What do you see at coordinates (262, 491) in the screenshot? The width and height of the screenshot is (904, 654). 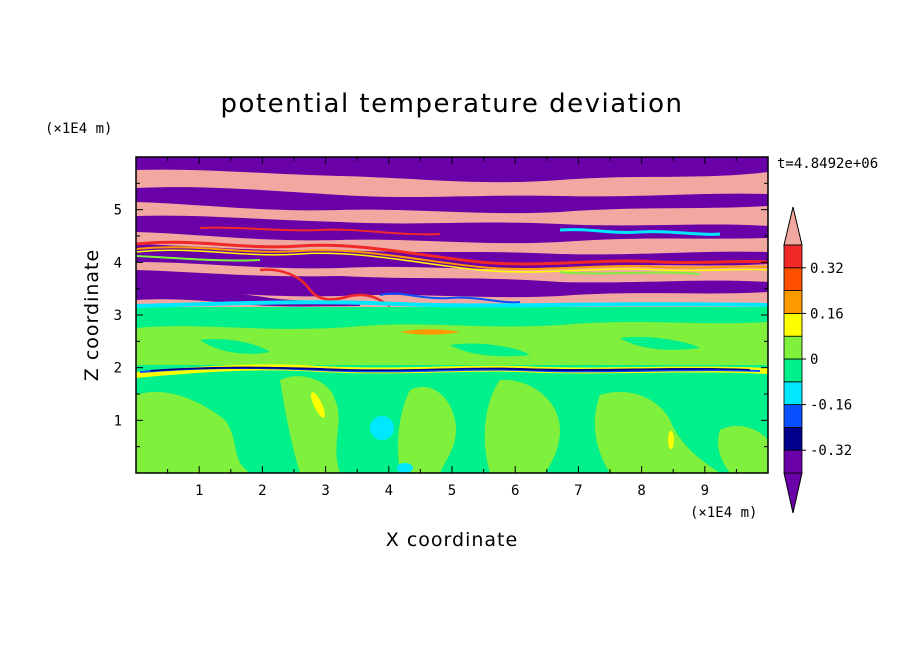 I see `x-tick-label: 2` at bounding box center [262, 491].